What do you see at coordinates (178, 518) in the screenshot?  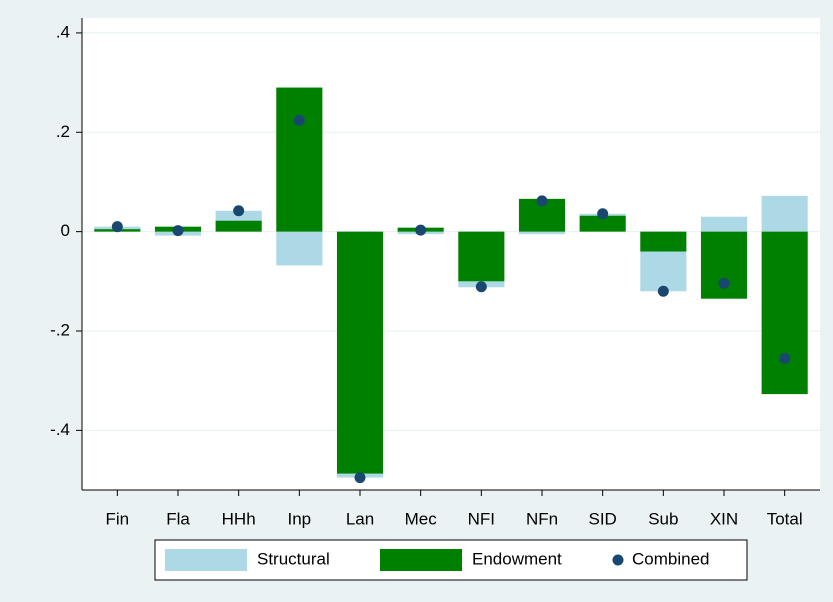 I see `x-tick-label: Fla` at bounding box center [178, 518].